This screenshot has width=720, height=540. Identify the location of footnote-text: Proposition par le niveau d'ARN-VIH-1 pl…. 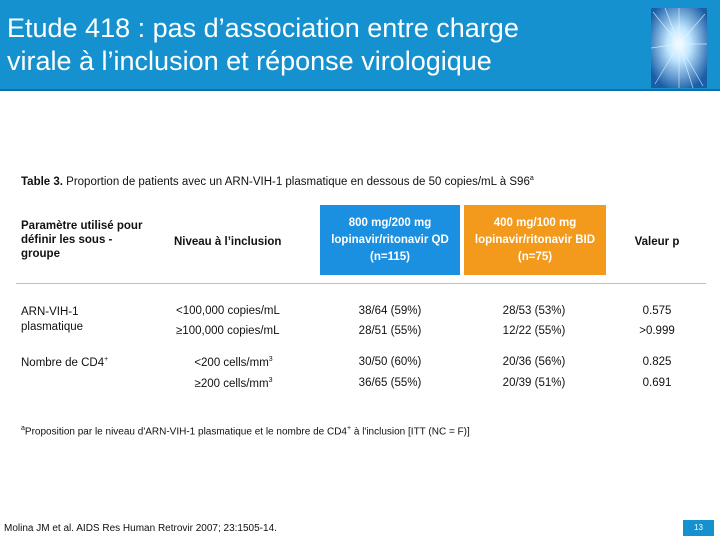
(185, 432).